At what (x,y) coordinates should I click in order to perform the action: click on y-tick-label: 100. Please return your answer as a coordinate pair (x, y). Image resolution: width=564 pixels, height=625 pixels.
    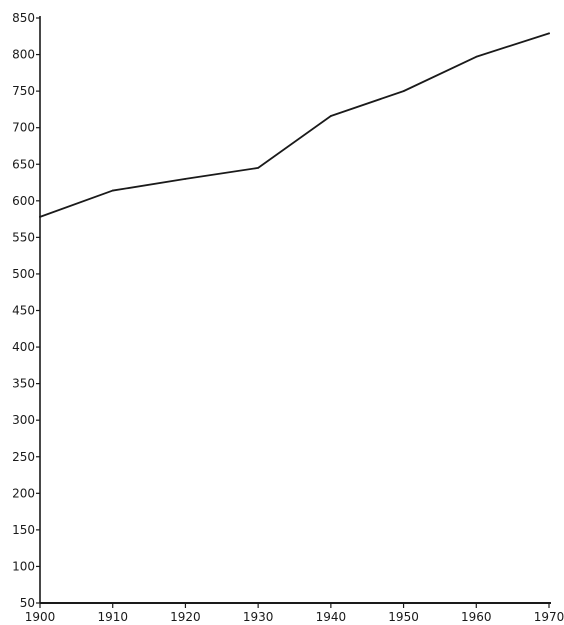
    Looking at the image, I should click on (23, 566).